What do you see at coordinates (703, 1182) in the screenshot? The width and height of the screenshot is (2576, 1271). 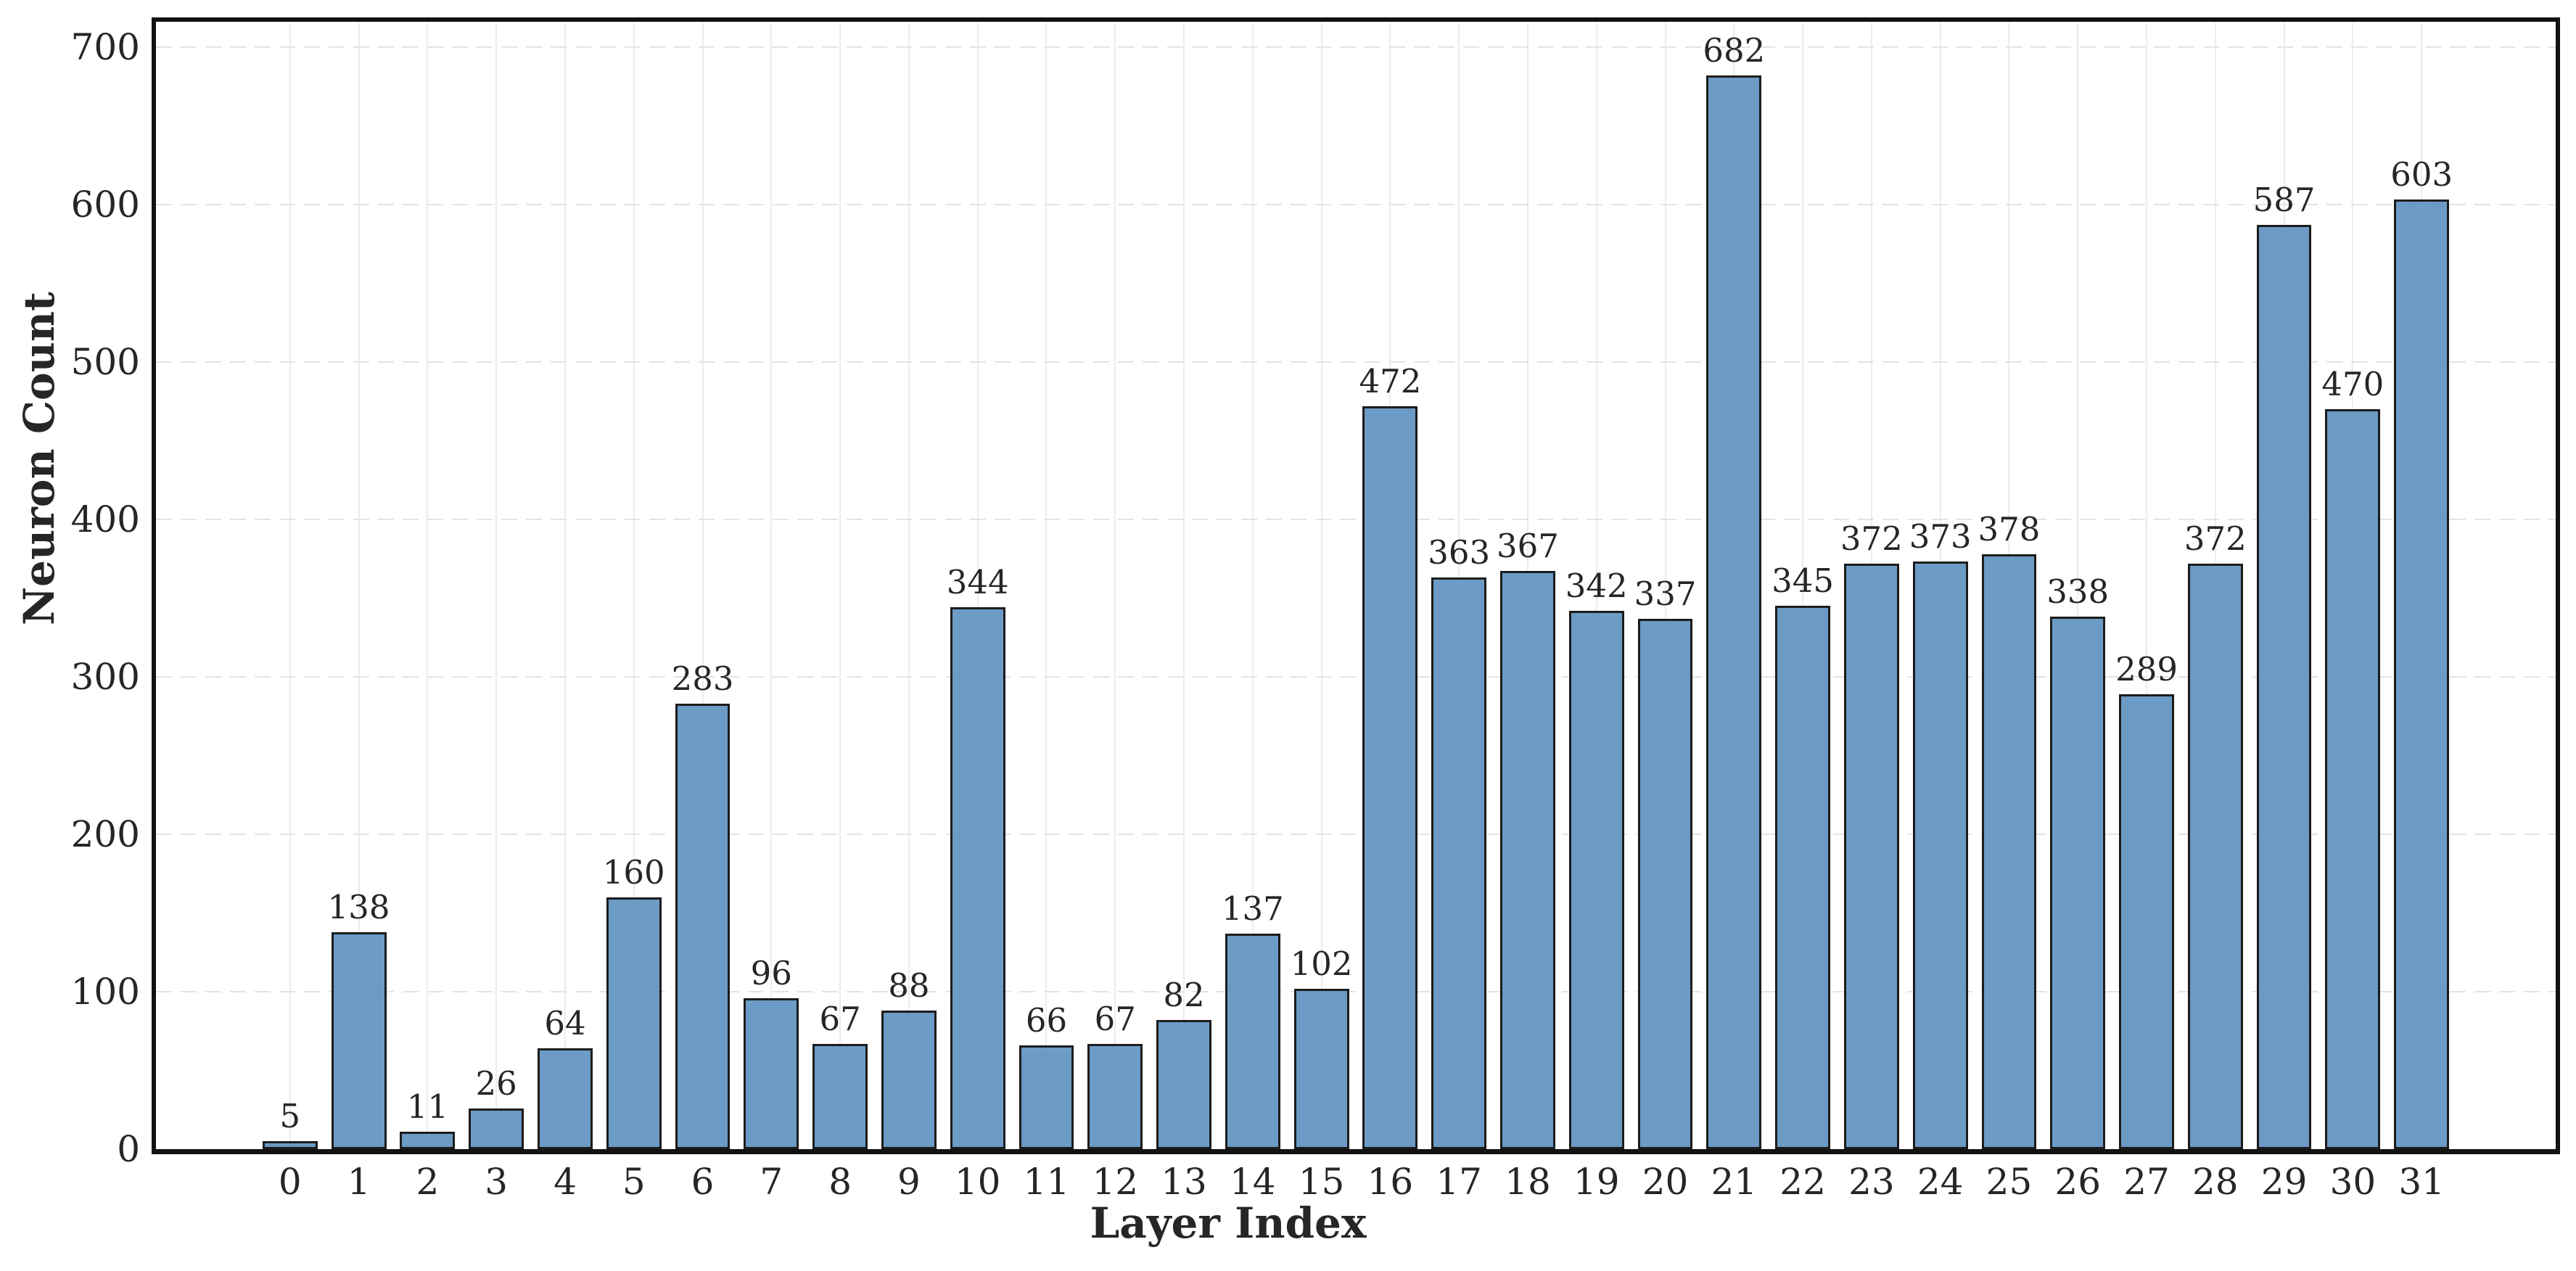 I see `x-tick-label: 6` at bounding box center [703, 1182].